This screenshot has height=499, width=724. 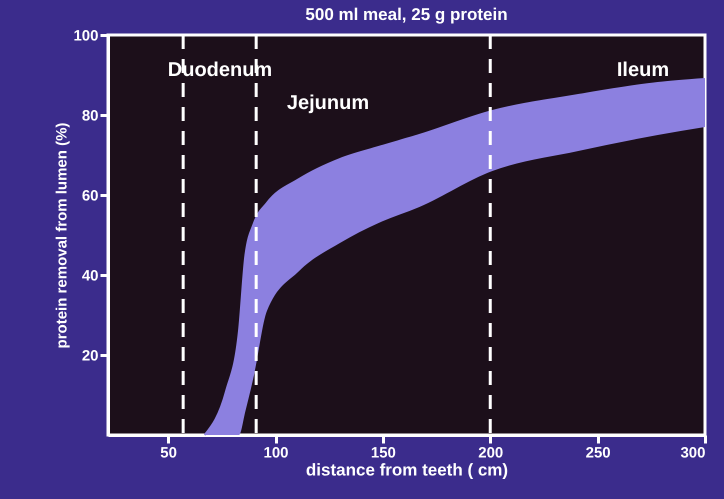 I want to click on x-axis-title: distance from teeth ( cm), so click(x=407, y=470).